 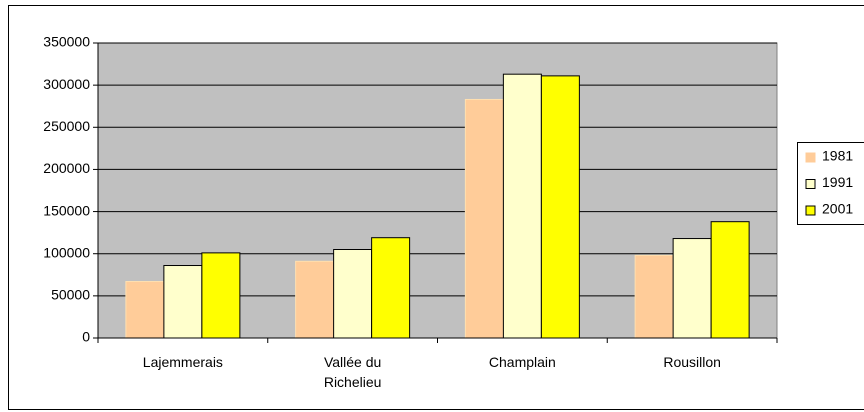 What do you see at coordinates (86, 337) in the screenshot?
I see `y-tick-label: 0` at bounding box center [86, 337].